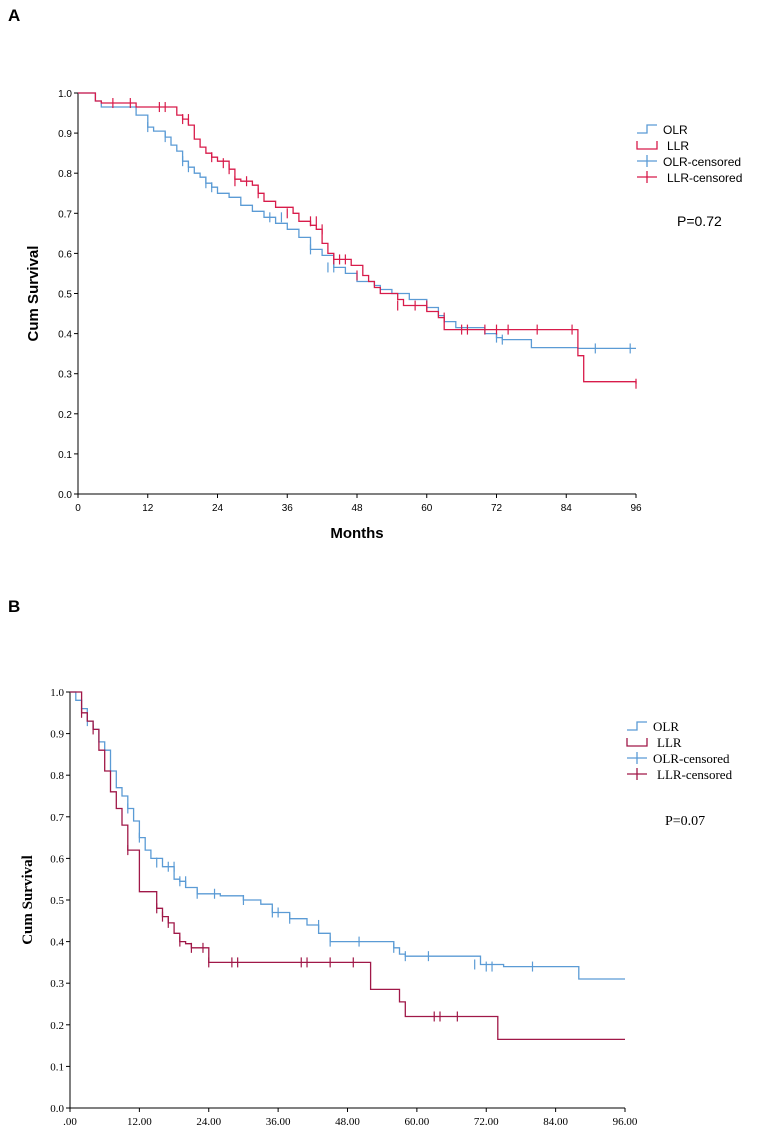  I want to click on x-tick-label: 36.00, so click(278, 1122).